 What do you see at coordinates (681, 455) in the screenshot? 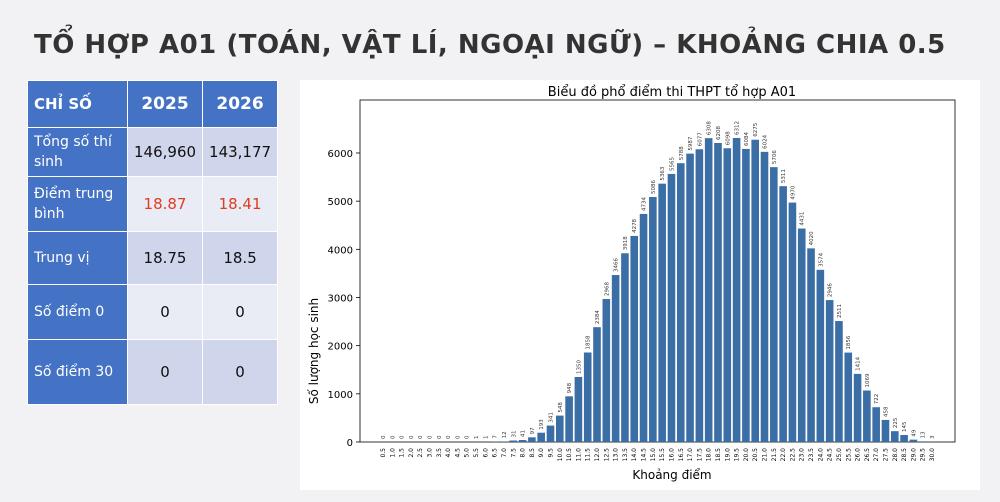
I see `x-tick-label: 16.5` at bounding box center [681, 455].